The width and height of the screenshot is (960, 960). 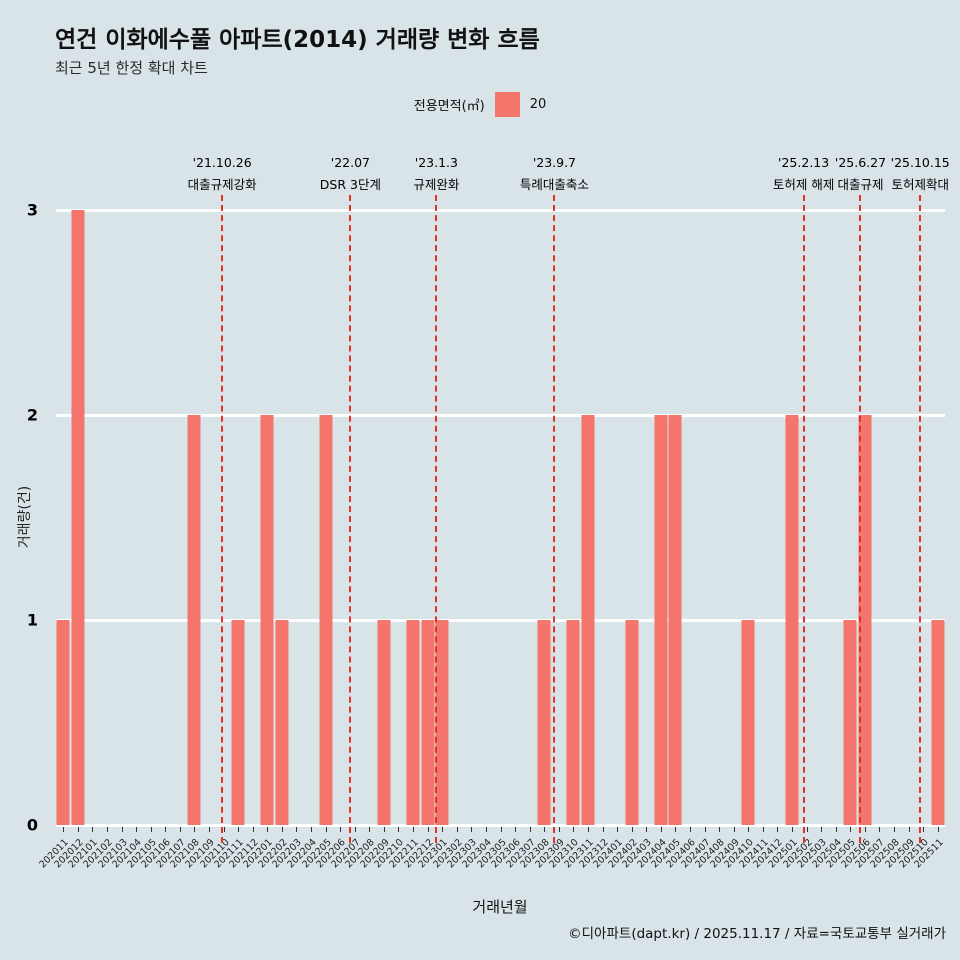 I want to click on legend-swatch-icon, so click(x=507, y=104).